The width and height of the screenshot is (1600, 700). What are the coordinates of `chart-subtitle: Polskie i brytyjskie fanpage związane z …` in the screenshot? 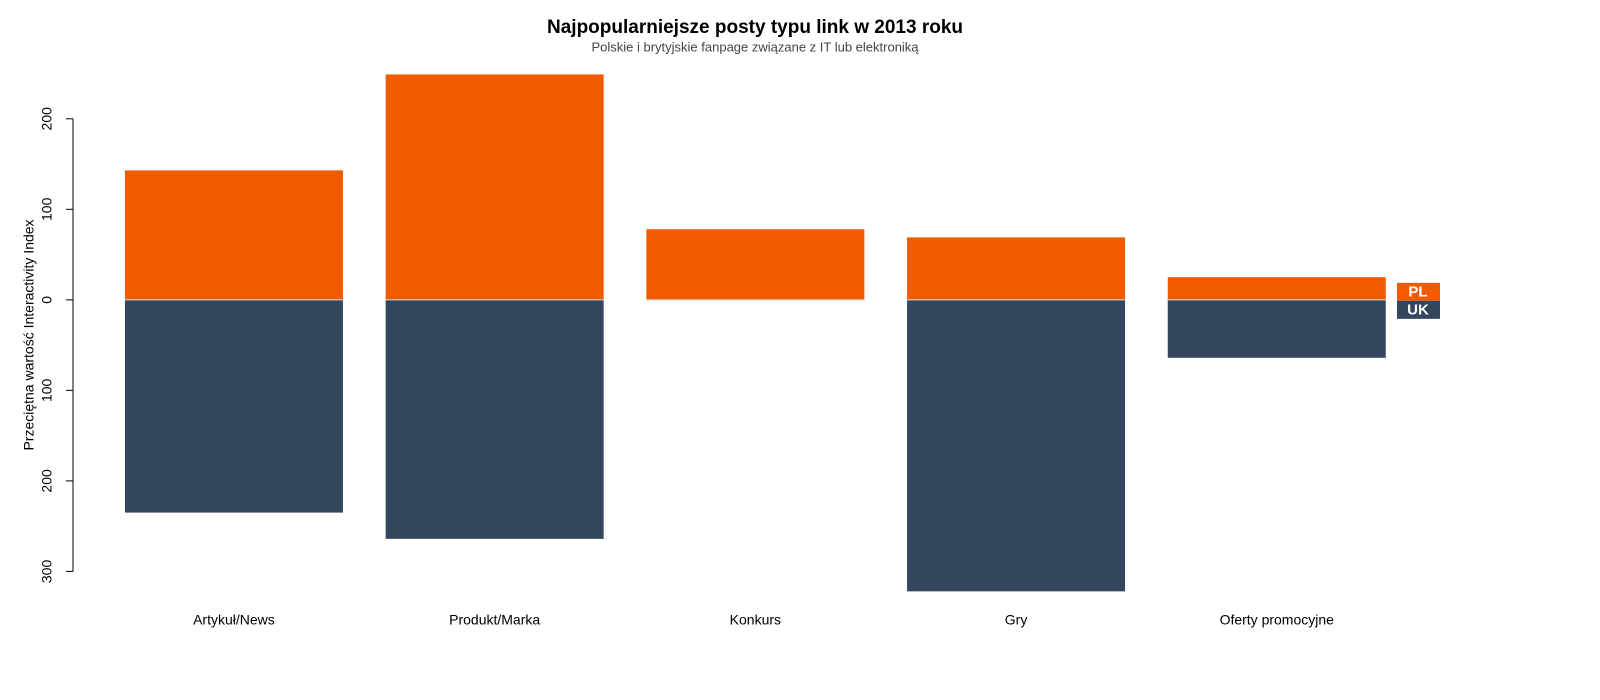 It's located at (755, 46).